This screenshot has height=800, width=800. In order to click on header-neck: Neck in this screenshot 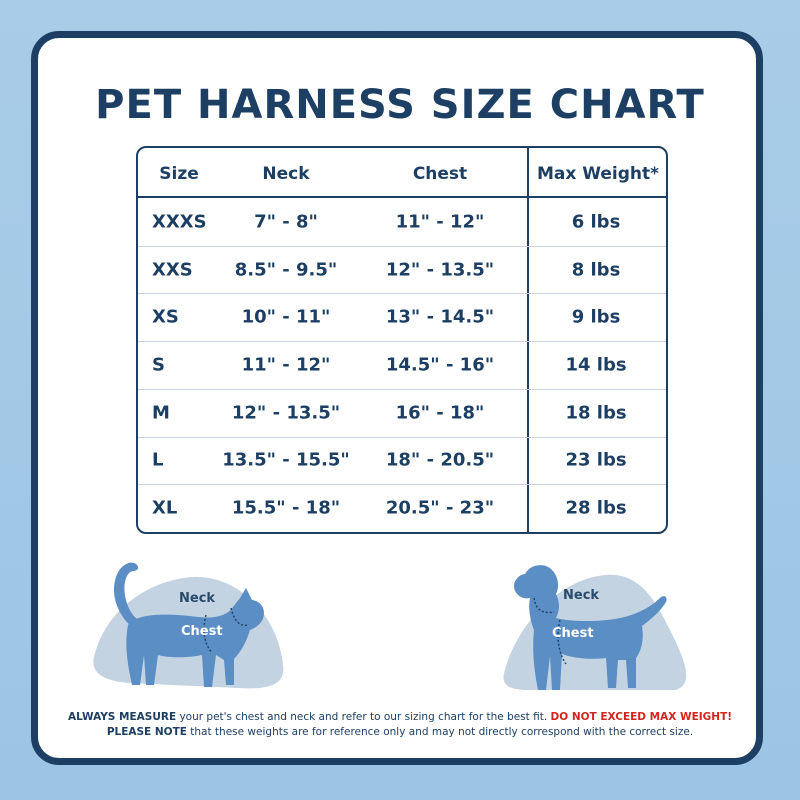, I will do `click(286, 174)`.